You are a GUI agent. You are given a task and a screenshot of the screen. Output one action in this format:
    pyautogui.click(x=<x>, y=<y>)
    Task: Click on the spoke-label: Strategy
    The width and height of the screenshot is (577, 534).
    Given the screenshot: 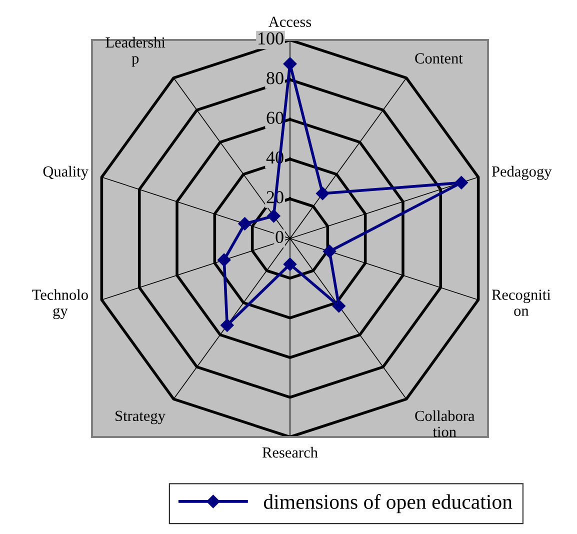 What is the action you would take?
    pyautogui.click(x=141, y=417)
    